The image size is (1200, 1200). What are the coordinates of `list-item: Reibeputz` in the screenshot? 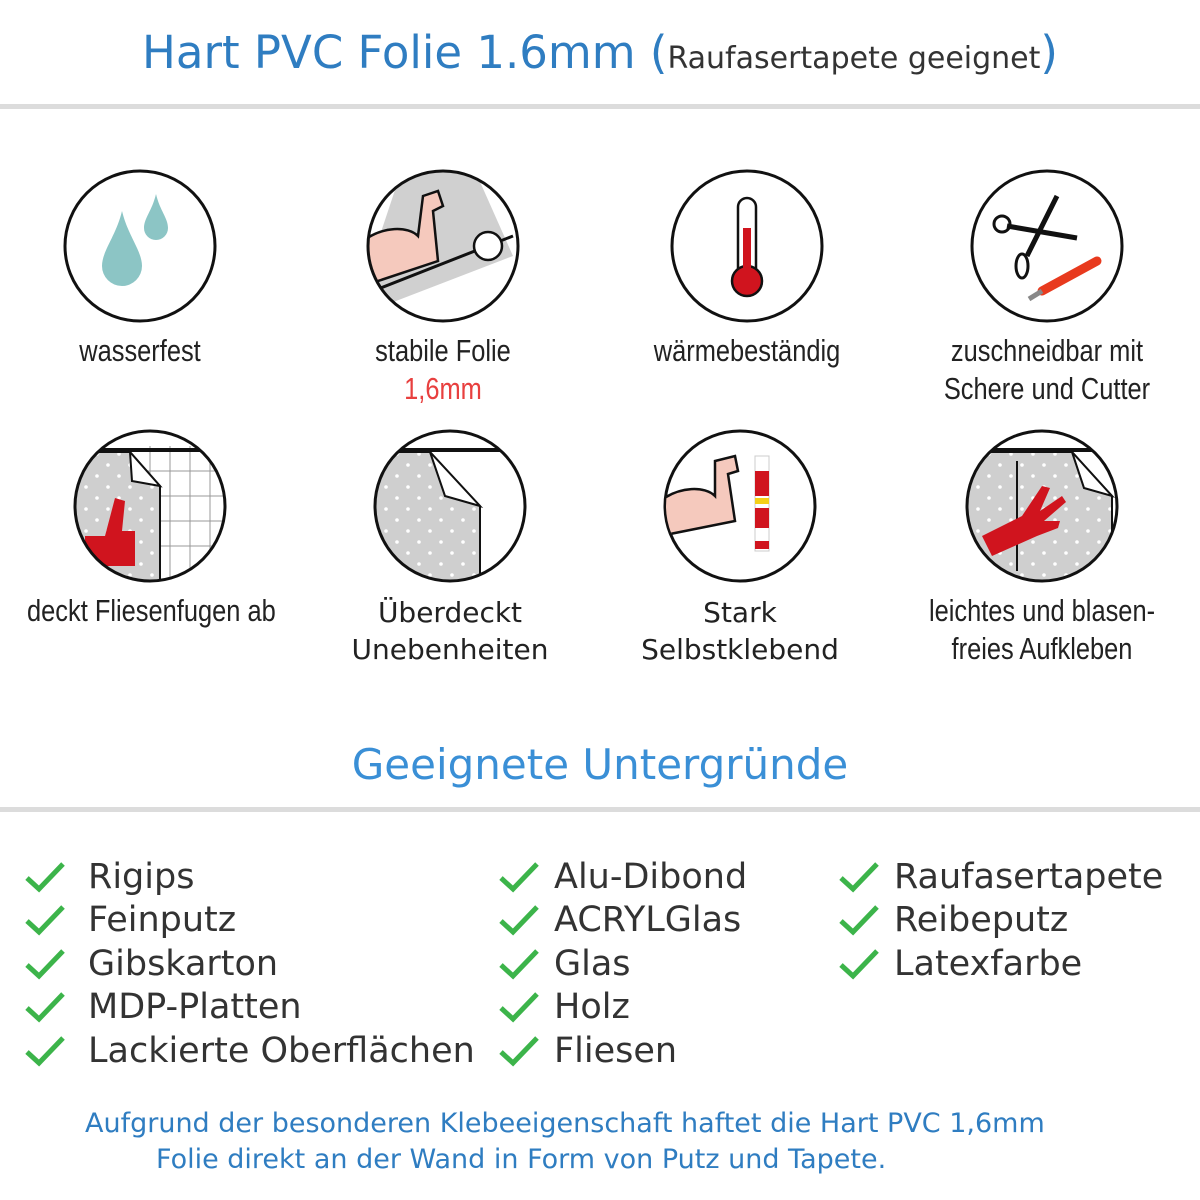 It's located at (1000, 921).